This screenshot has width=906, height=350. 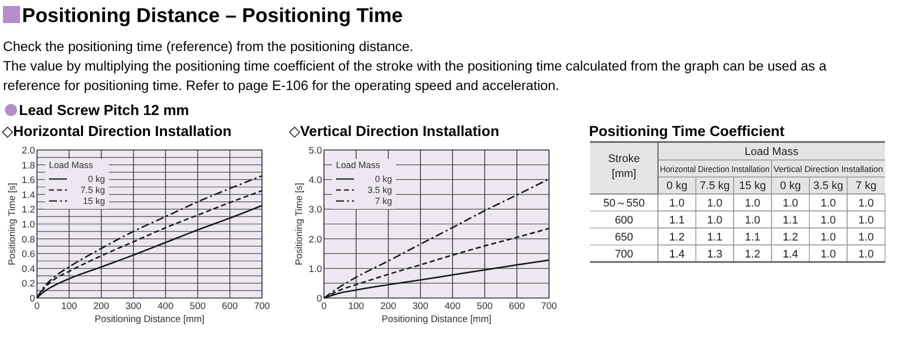 I want to click on x-tick-label: 7 kg, so click(x=866, y=186).